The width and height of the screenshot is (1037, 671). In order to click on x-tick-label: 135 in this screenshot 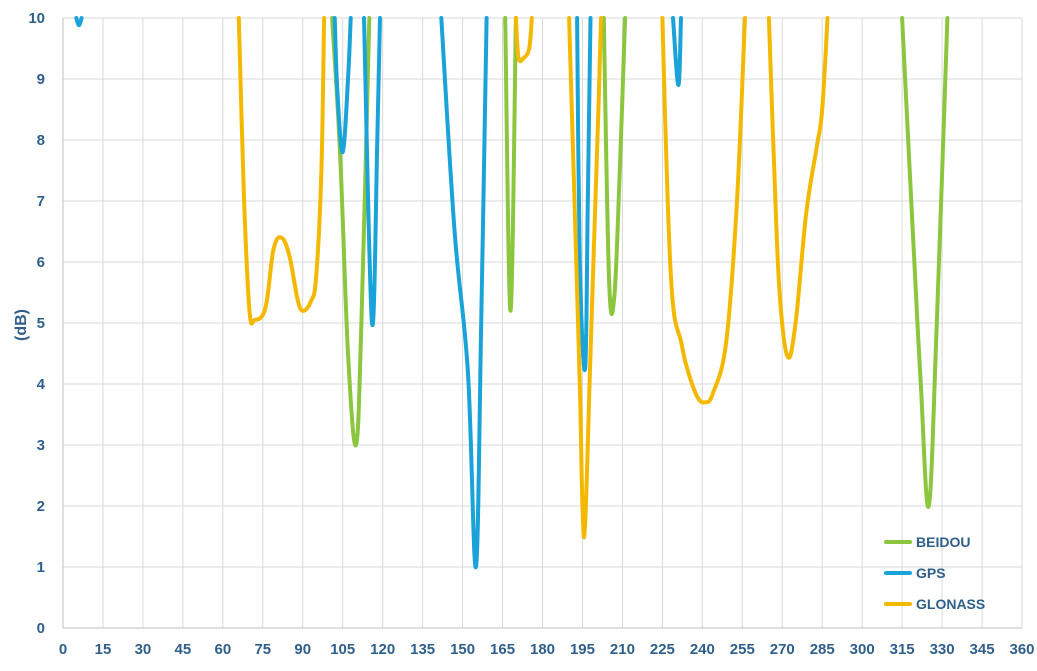, I will do `click(422, 649)`.